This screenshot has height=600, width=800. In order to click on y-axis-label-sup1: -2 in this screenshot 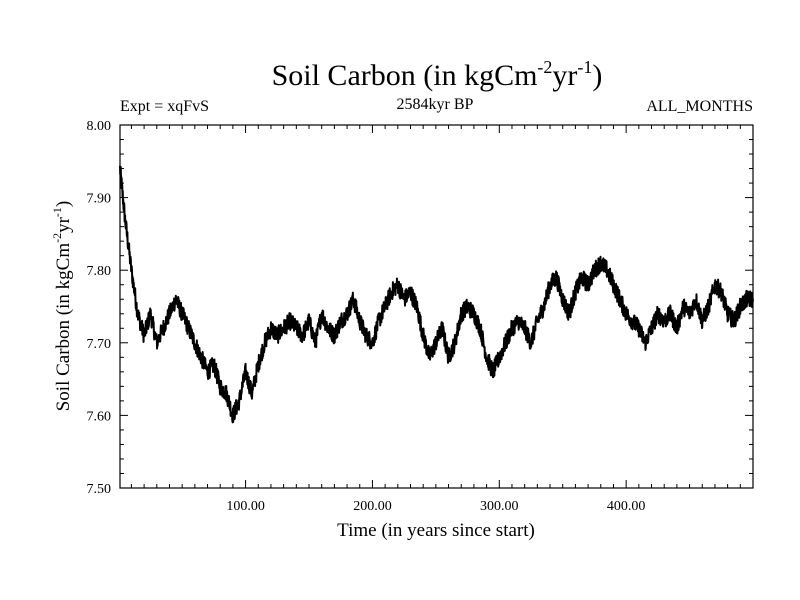, I will do `click(57, 238)`.